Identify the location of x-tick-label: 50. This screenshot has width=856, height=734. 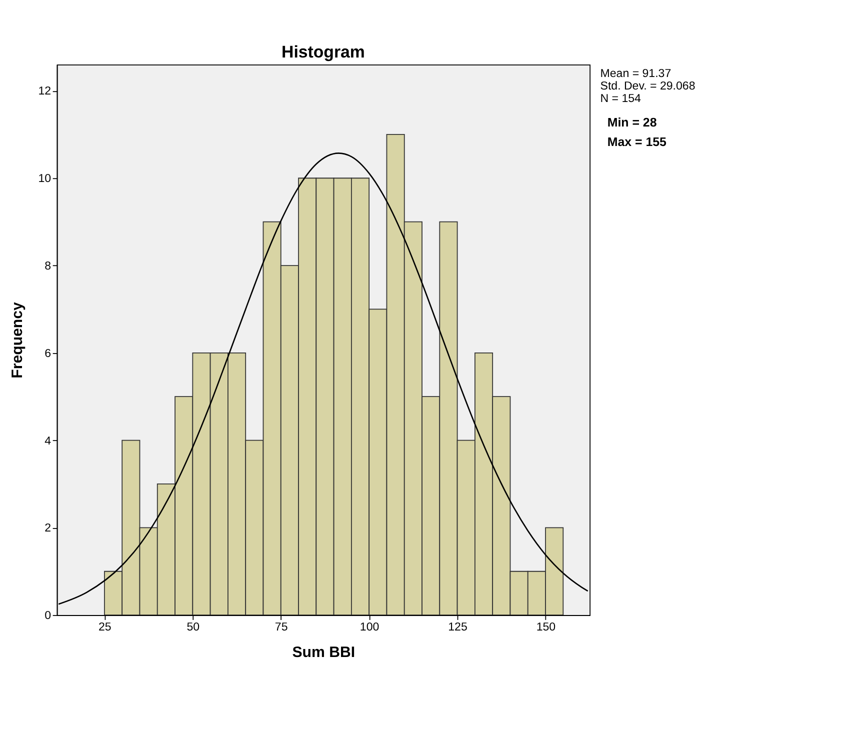
(193, 628).